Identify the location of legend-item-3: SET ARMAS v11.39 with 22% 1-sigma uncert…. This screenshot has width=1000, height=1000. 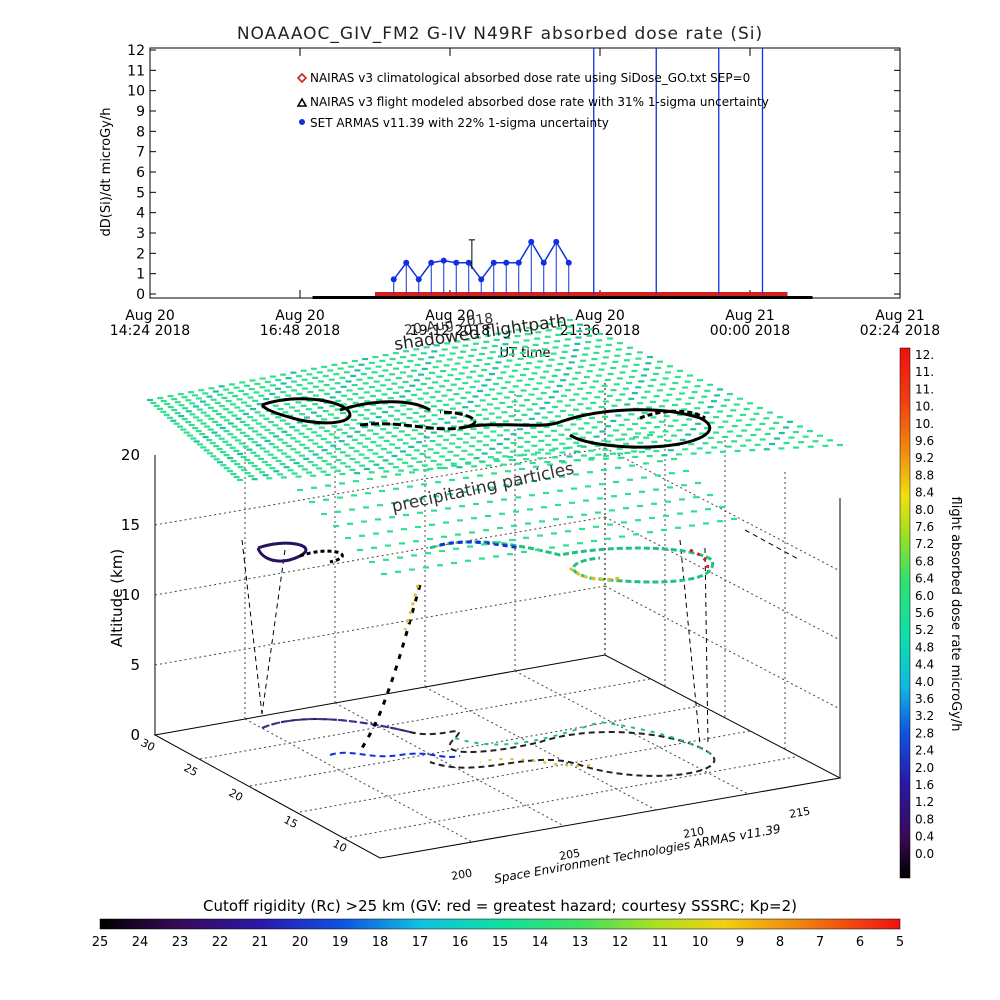
(459, 123).